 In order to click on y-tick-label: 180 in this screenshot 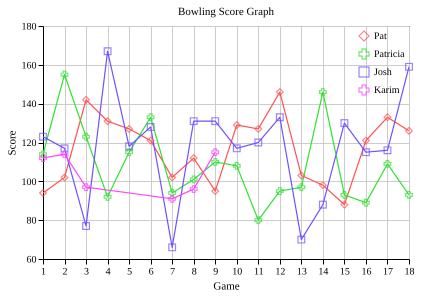, I will do `click(29, 27)`.